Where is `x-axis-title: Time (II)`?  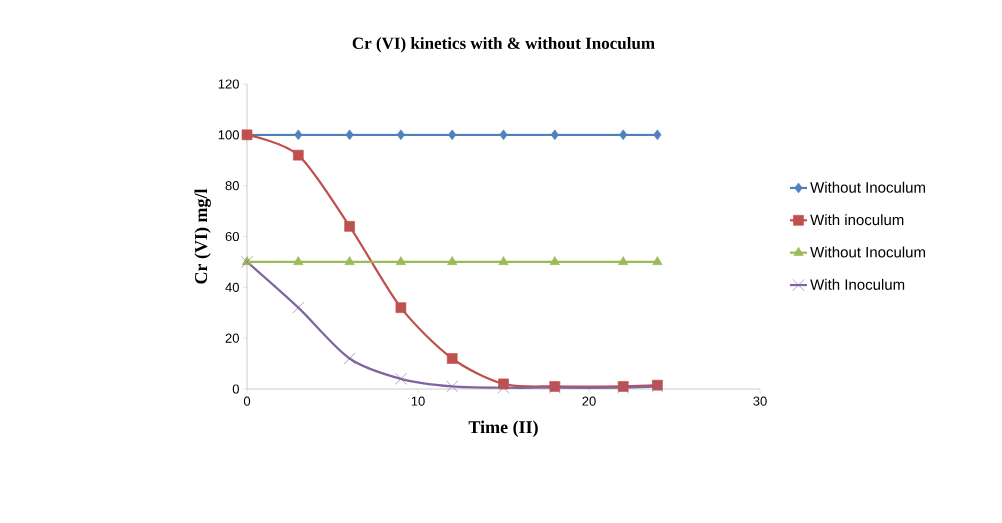
x-axis-title: Time (II) is located at coordinates (503, 428).